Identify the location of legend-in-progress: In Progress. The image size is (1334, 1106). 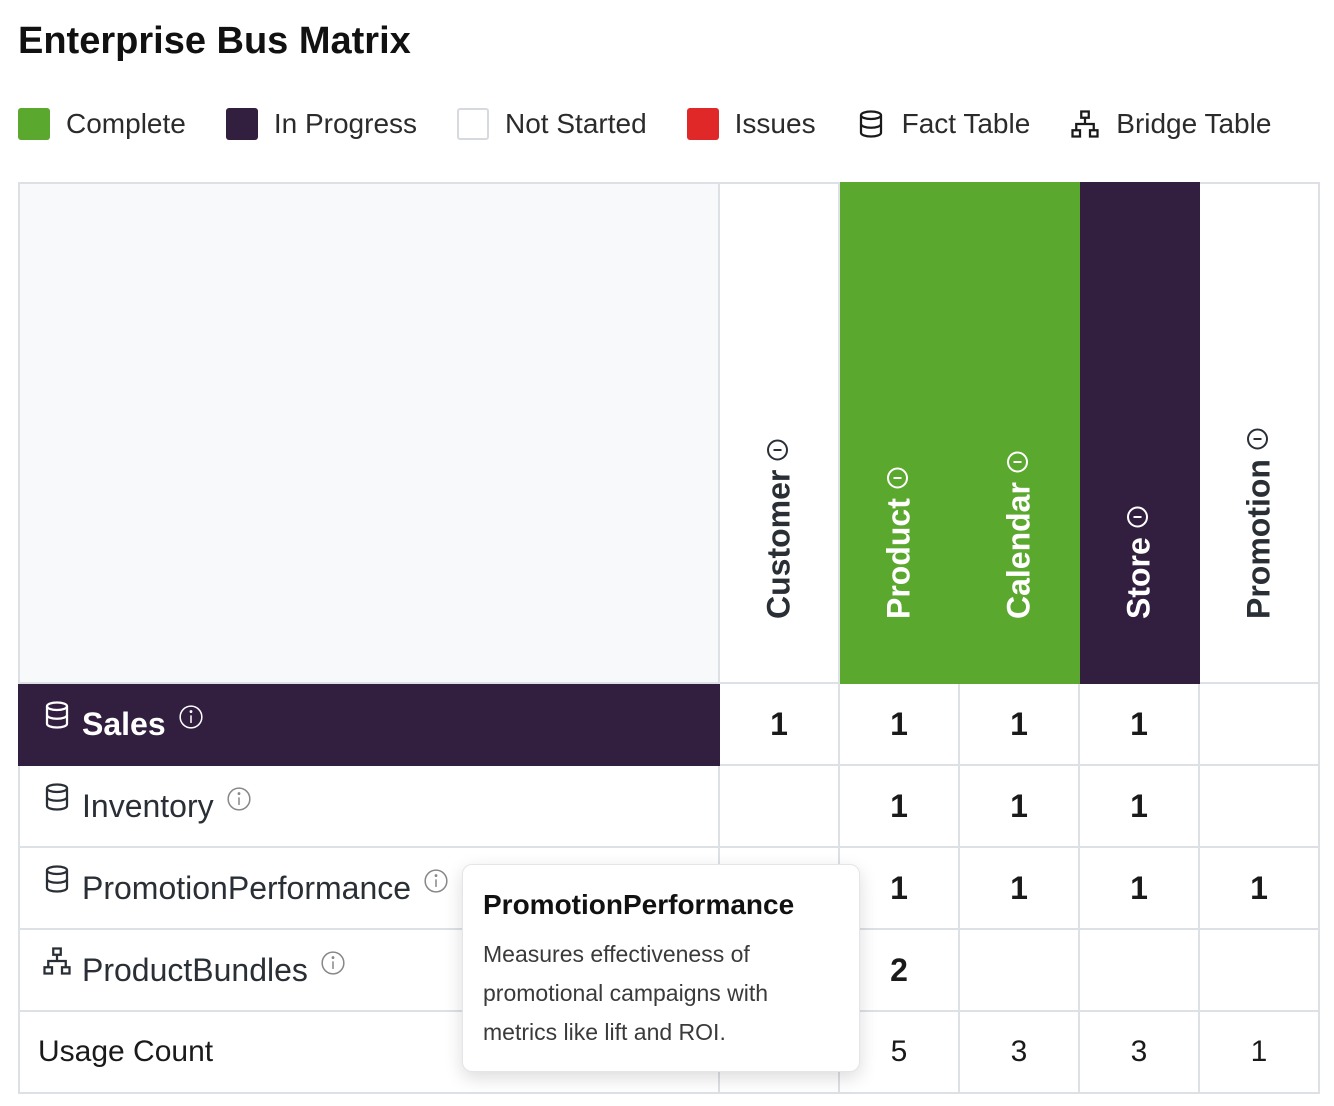
(321, 124).